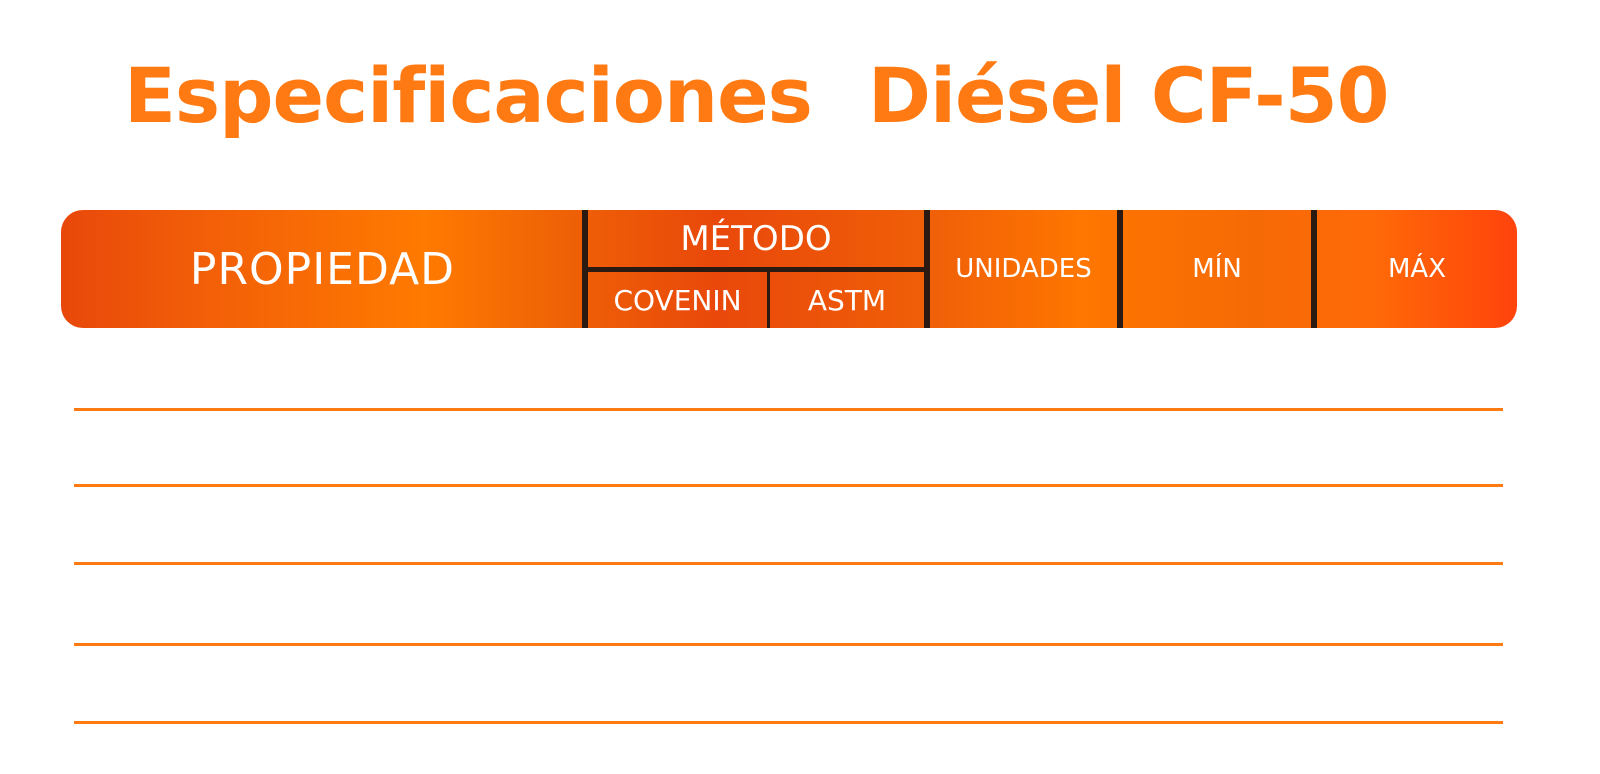  I want to click on header-covenin: COVENIN, so click(677, 300).